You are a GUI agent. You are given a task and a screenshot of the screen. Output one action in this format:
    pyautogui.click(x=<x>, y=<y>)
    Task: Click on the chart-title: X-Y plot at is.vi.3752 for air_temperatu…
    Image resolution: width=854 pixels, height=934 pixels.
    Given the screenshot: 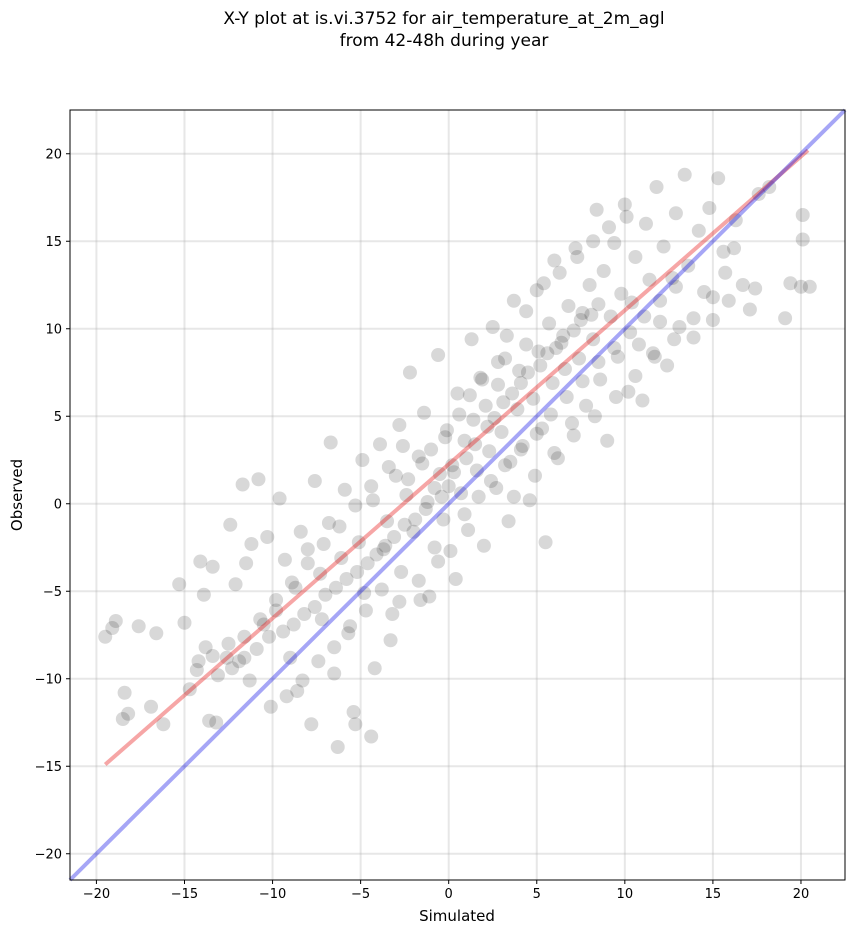 What is the action you would take?
    pyautogui.click(x=444, y=19)
    